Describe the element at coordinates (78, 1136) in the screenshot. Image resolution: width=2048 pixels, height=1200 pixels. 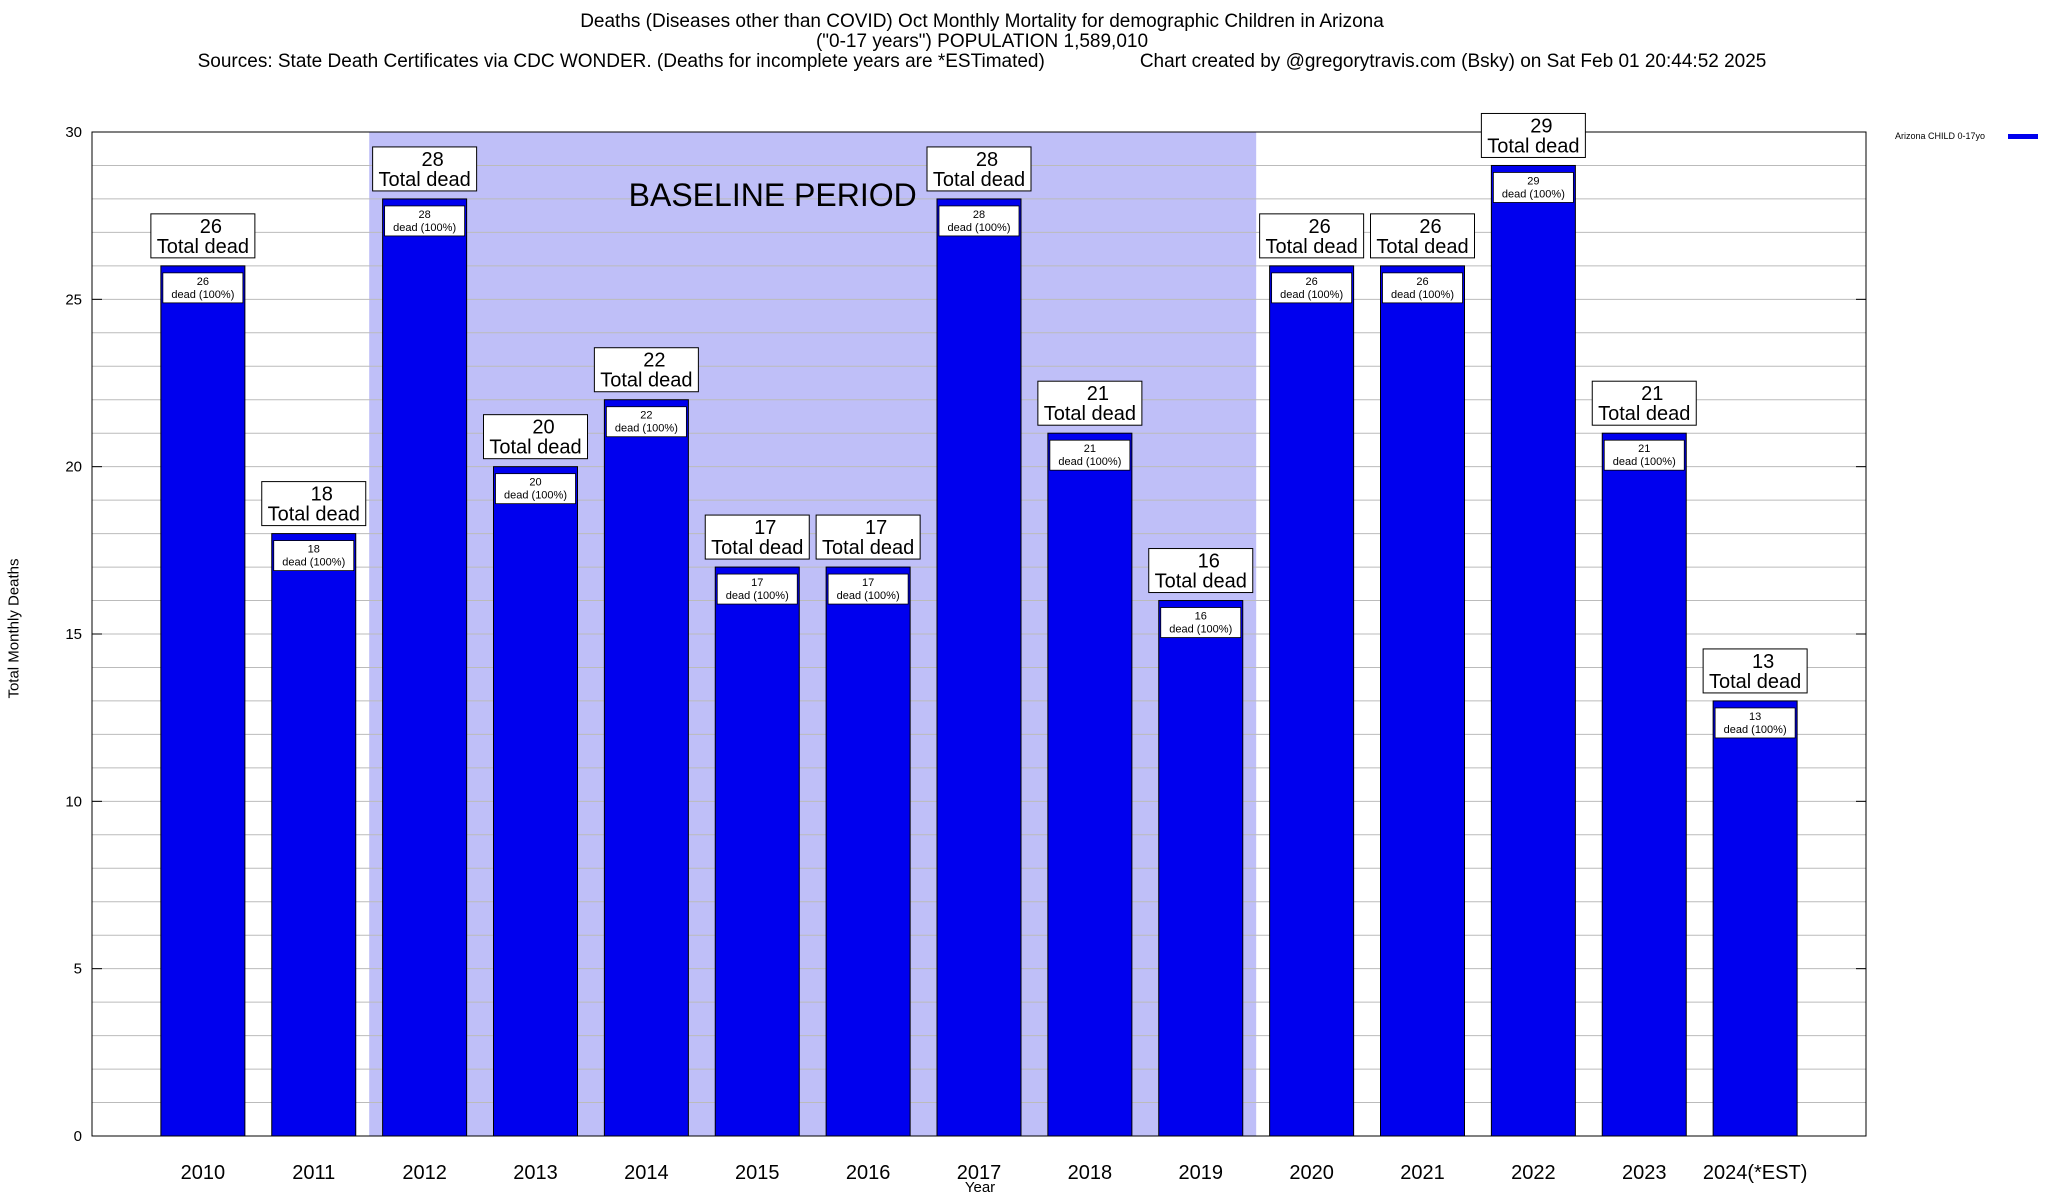
I see `y-tick-label: 0` at that location.